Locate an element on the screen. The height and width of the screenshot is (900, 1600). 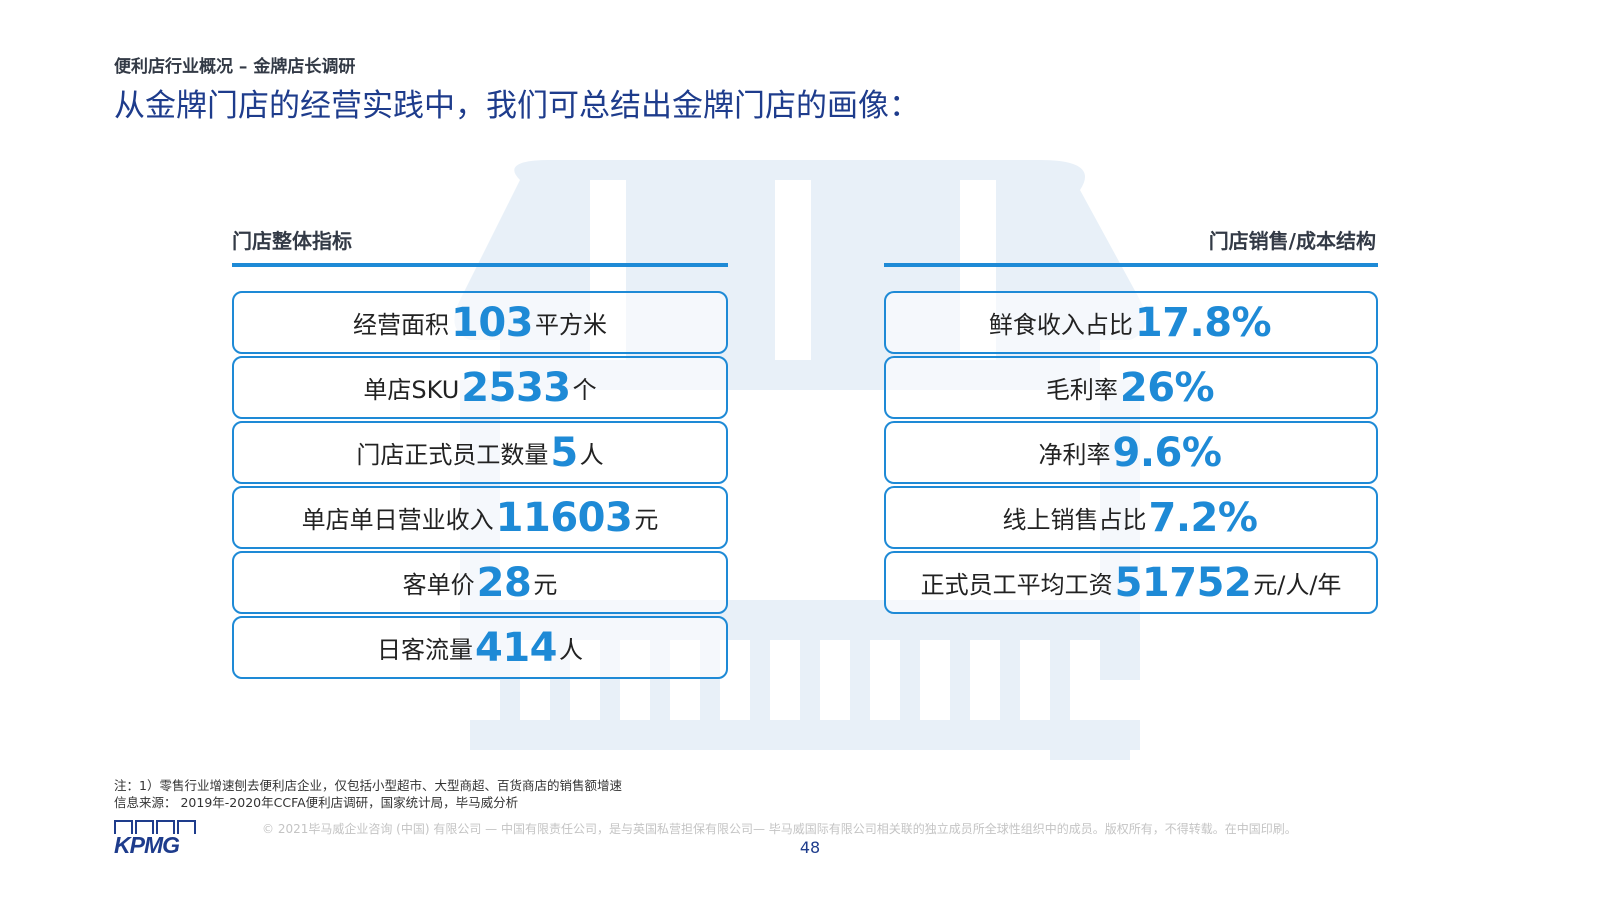
metric-card-online-share: 线上销售占比 7.2% is located at coordinates (1131, 517).